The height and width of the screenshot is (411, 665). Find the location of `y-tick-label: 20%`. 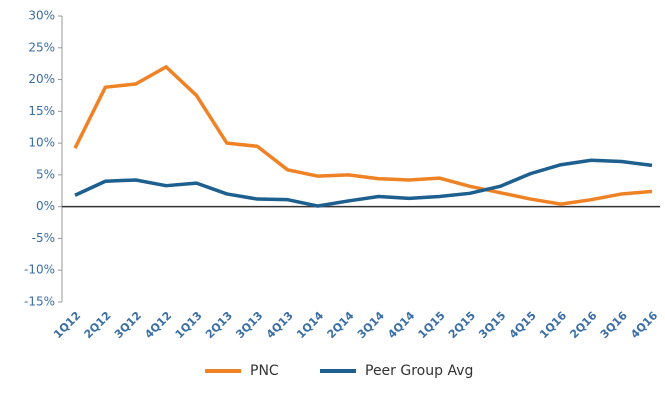

y-tick-label: 20% is located at coordinates (41, 79).